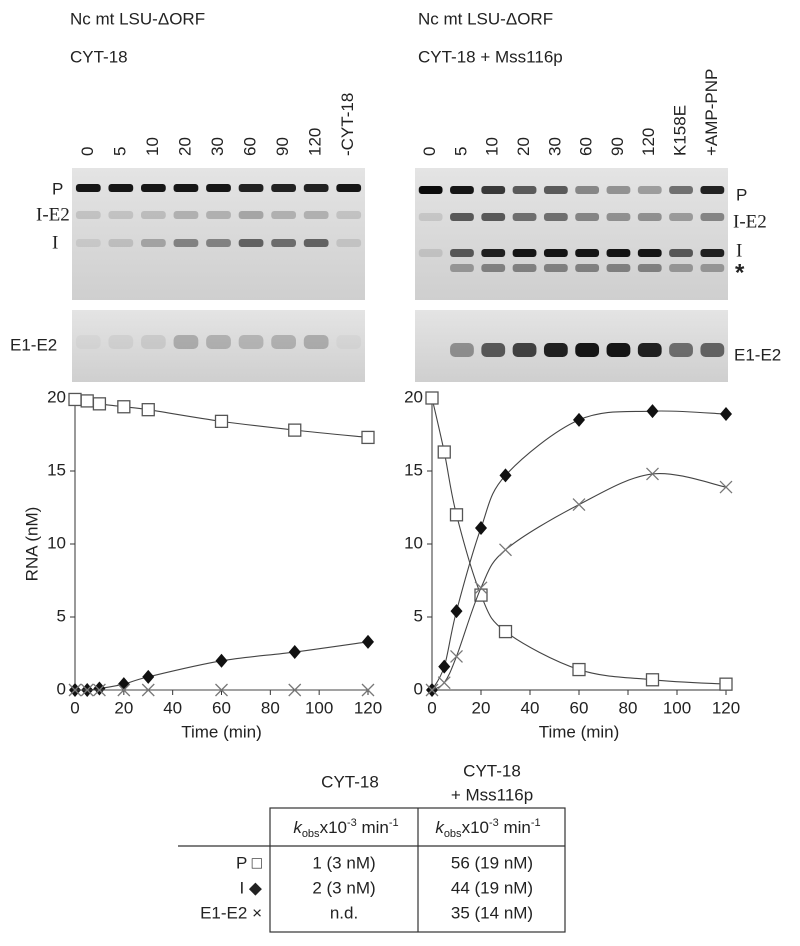  I want to click on panel-condition: CYT-18, so click(99, 56).